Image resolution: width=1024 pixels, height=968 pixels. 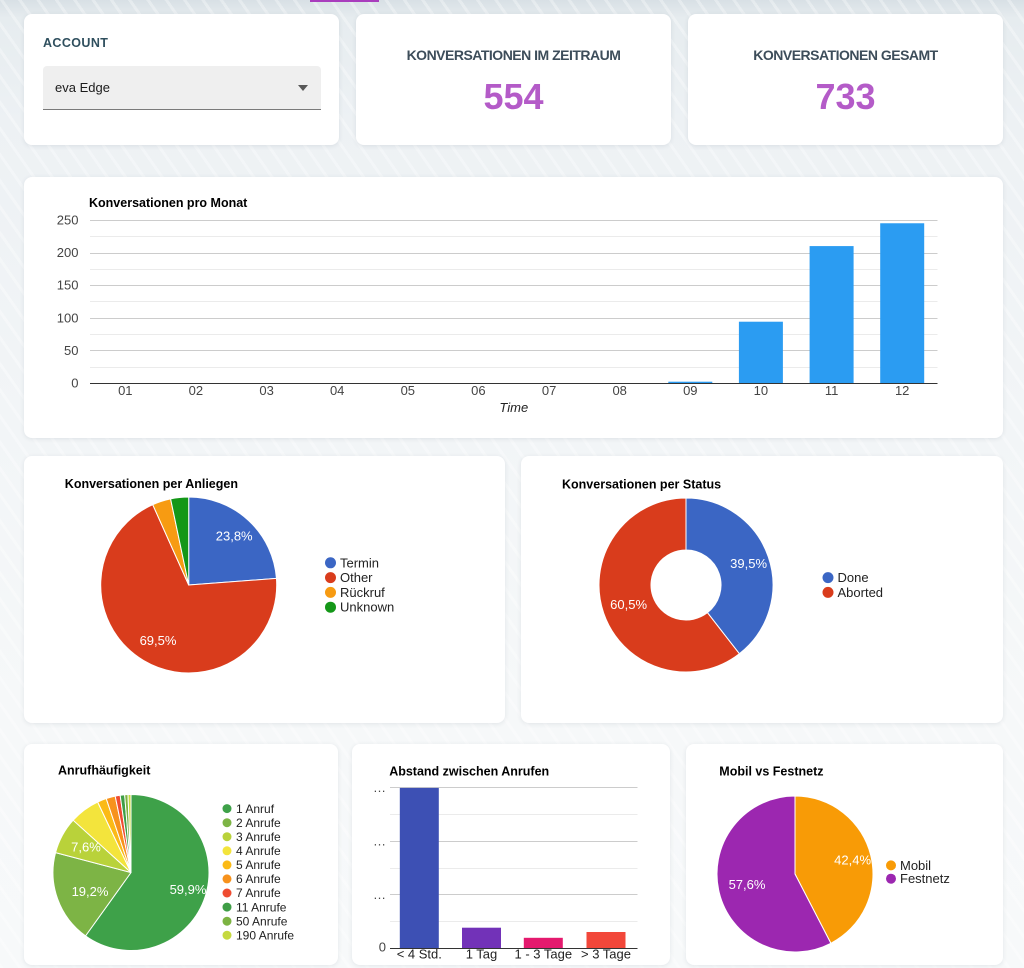 What do you see at coordinates (71, 350) in the screenshot?
I see `svg-text: 50` at bounding box center [71, 350].